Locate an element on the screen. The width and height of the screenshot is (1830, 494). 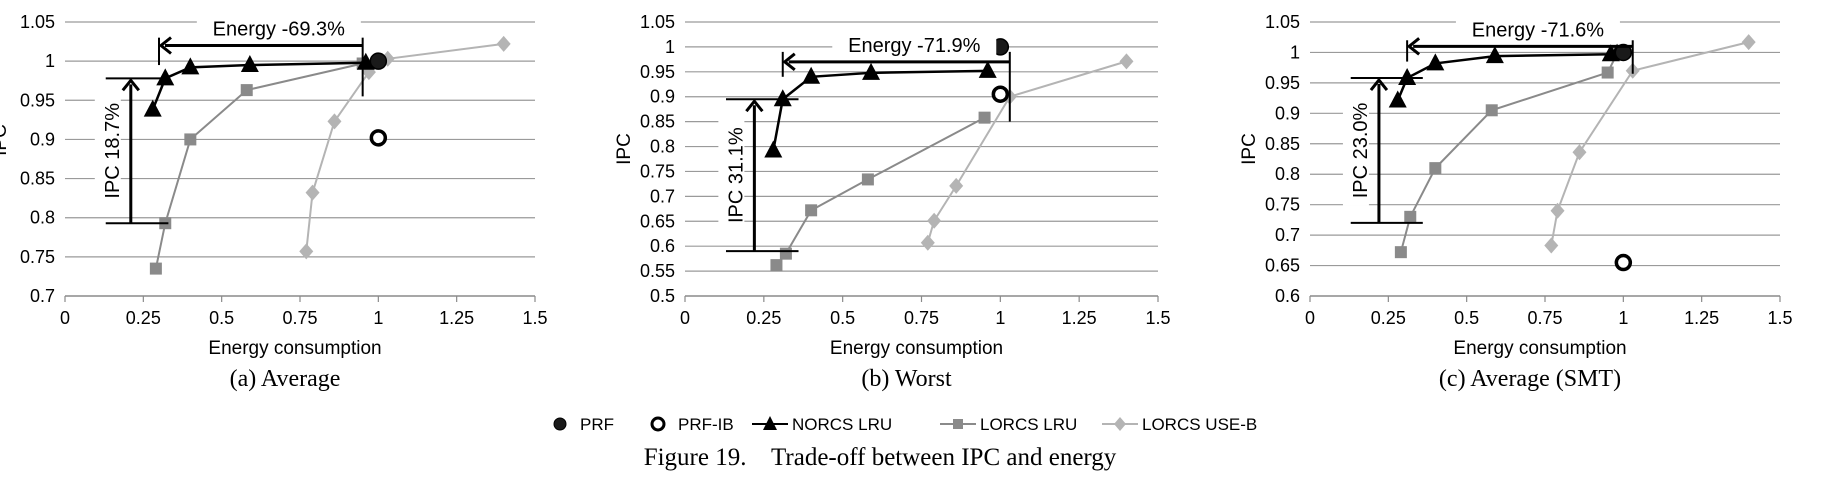
y-tick-label: 0.5 is located at coordinates (662, 296).